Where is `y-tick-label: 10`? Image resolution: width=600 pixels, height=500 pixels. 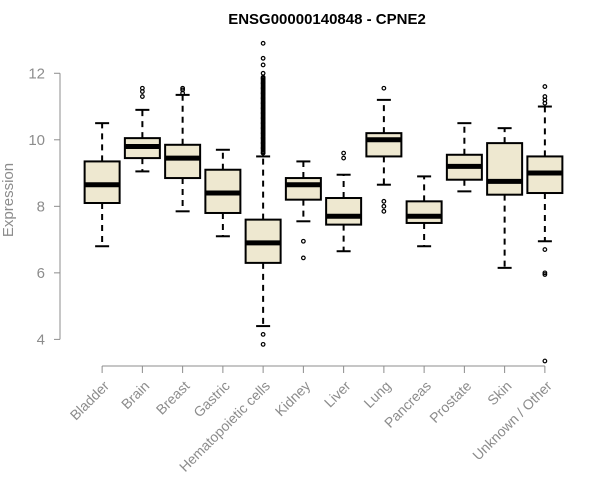
y-tick-label: 10 is located at coordinates (36, 140).